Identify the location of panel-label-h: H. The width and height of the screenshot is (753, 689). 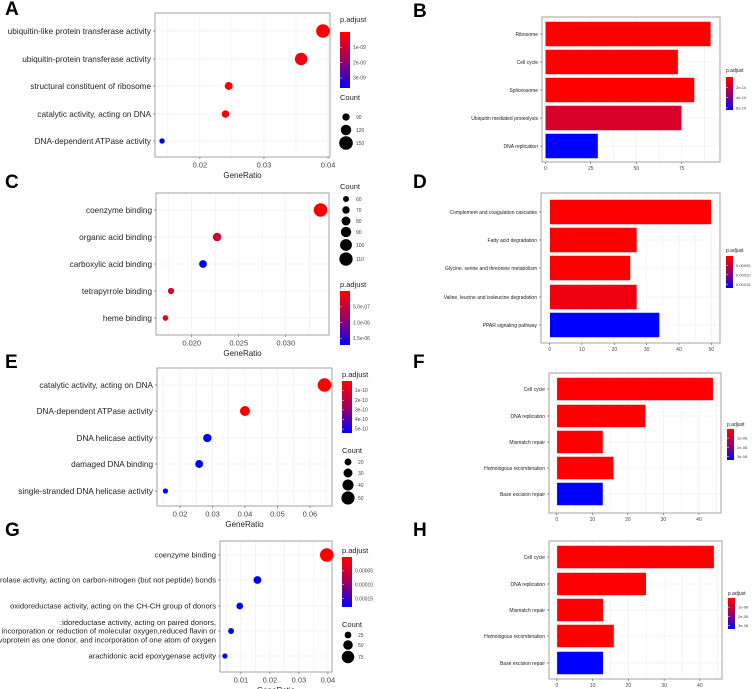
(420, 530).